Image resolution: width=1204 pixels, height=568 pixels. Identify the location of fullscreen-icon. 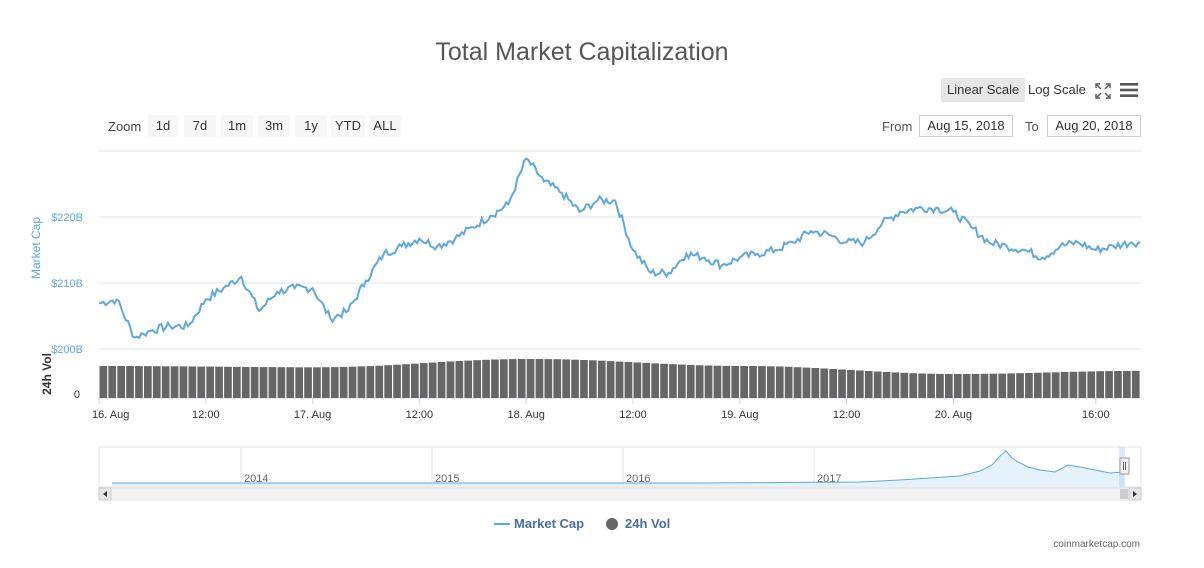
(1103, 91).